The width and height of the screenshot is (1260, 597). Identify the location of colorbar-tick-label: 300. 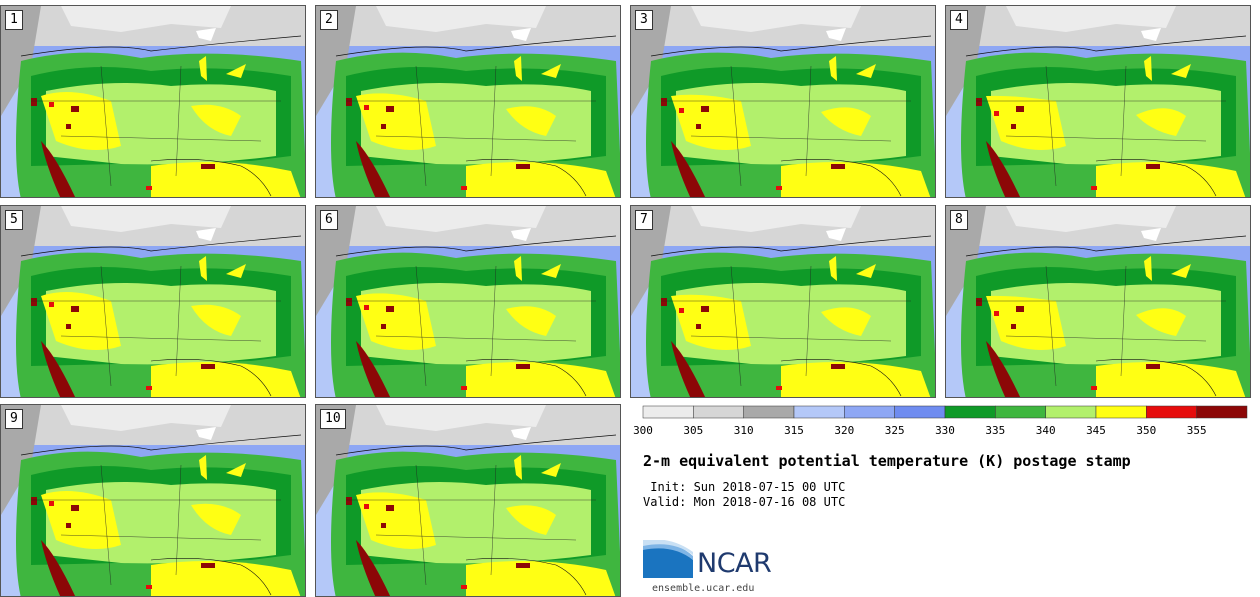
(643, 430).